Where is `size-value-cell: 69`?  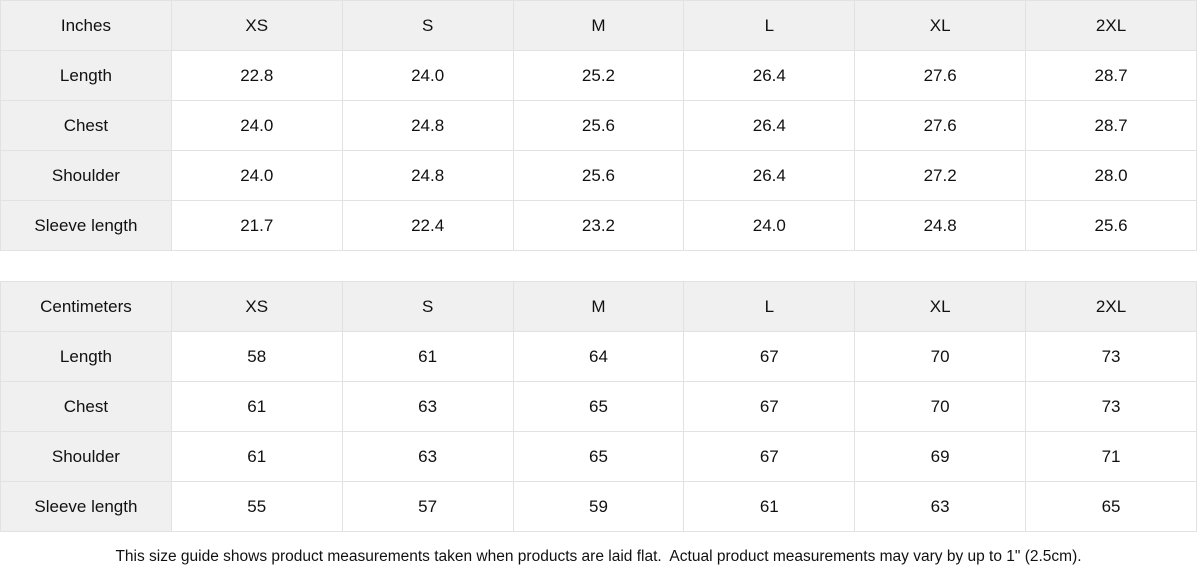 size-value-cell: 69 is located at coordinates (940, 456).